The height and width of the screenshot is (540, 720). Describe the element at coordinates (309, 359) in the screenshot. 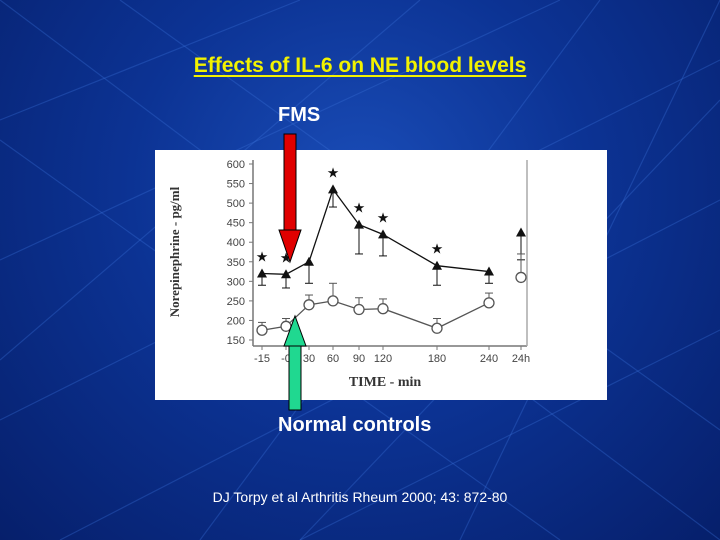

I see `x-tick-label: 30` at that location.